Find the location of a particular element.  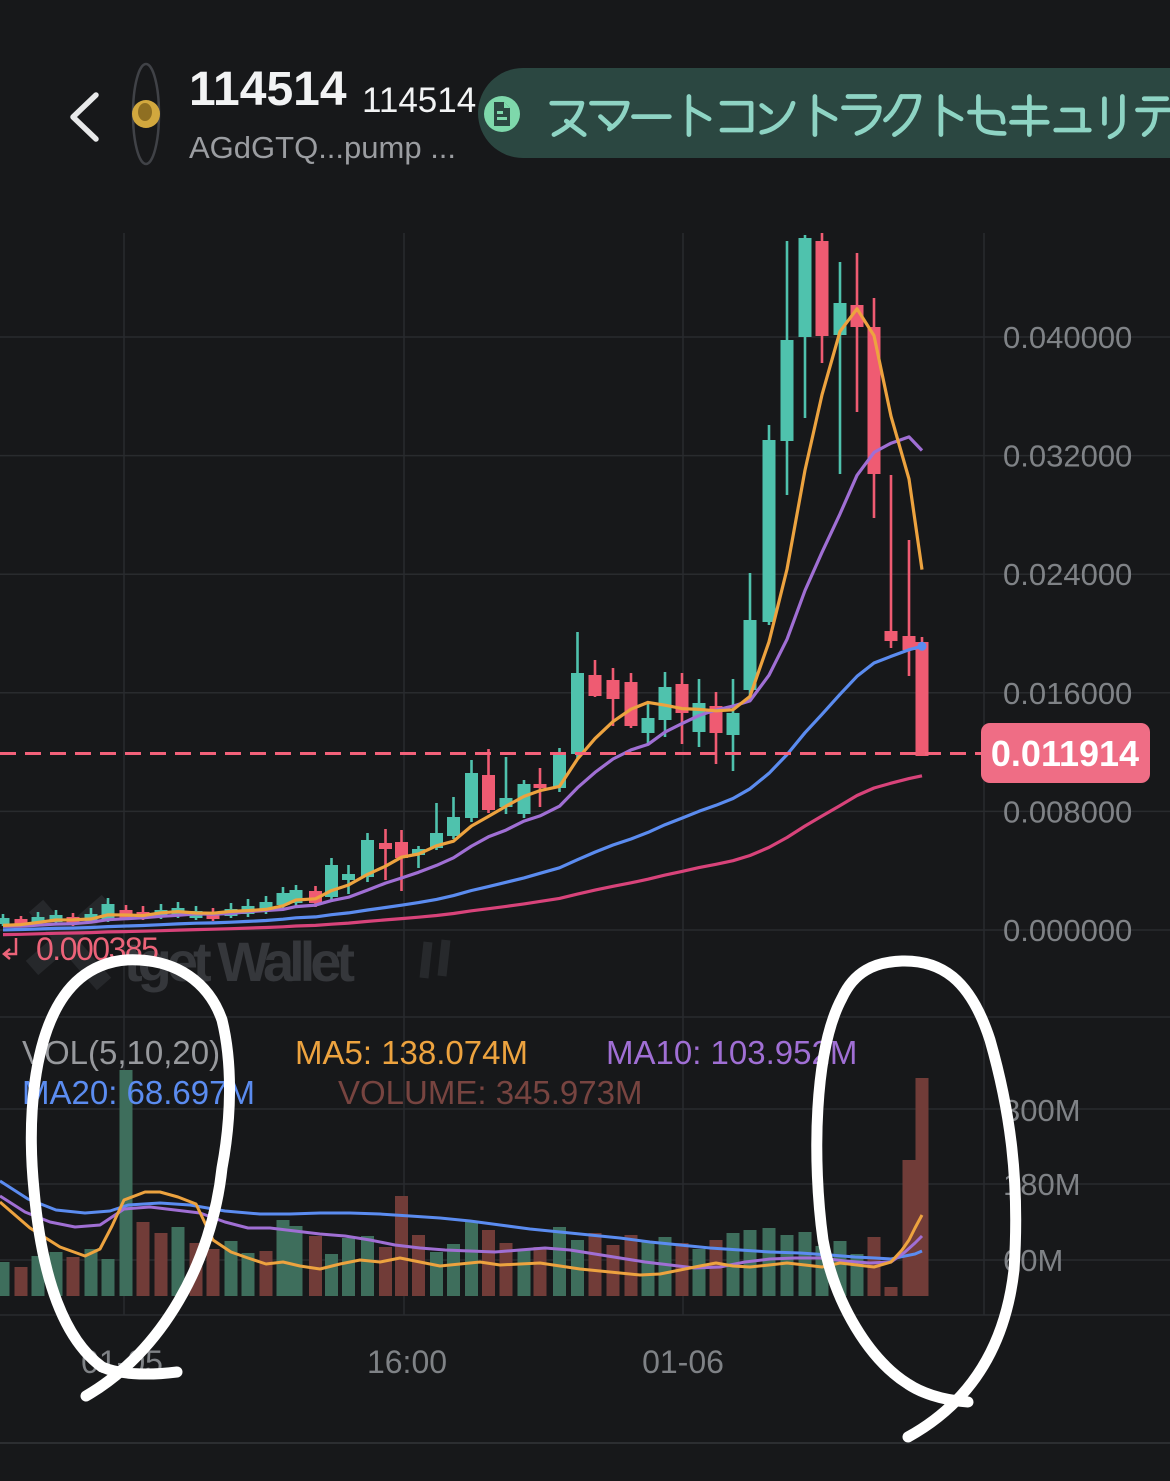

svg-text: 0.008000 is located at coordinates (1067, 811).